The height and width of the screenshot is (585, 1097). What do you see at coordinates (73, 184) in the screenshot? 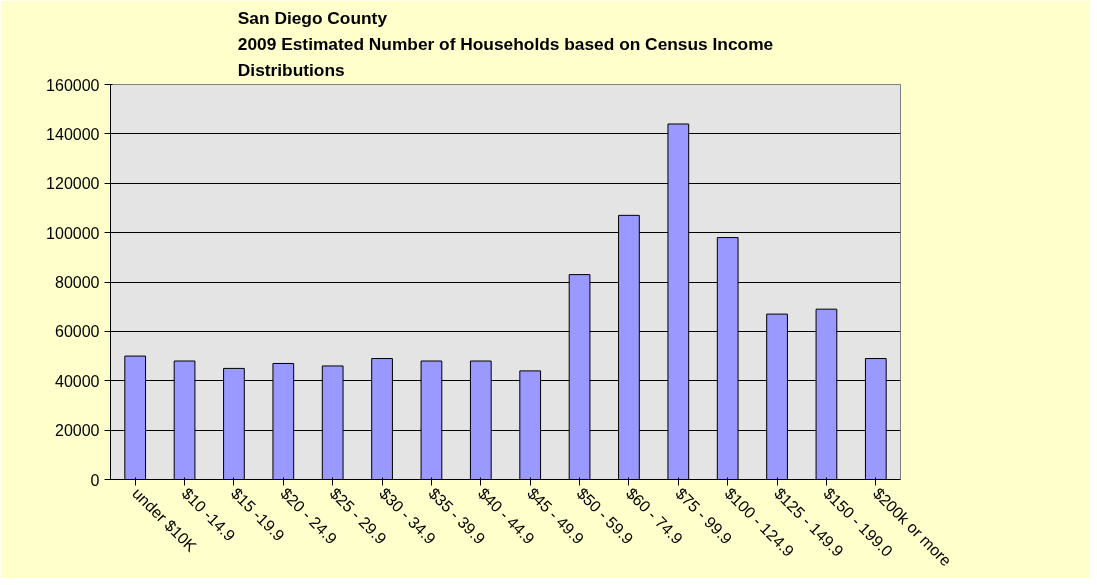
I see `y-tick-label: 120000` at bounding box center [73, 184].